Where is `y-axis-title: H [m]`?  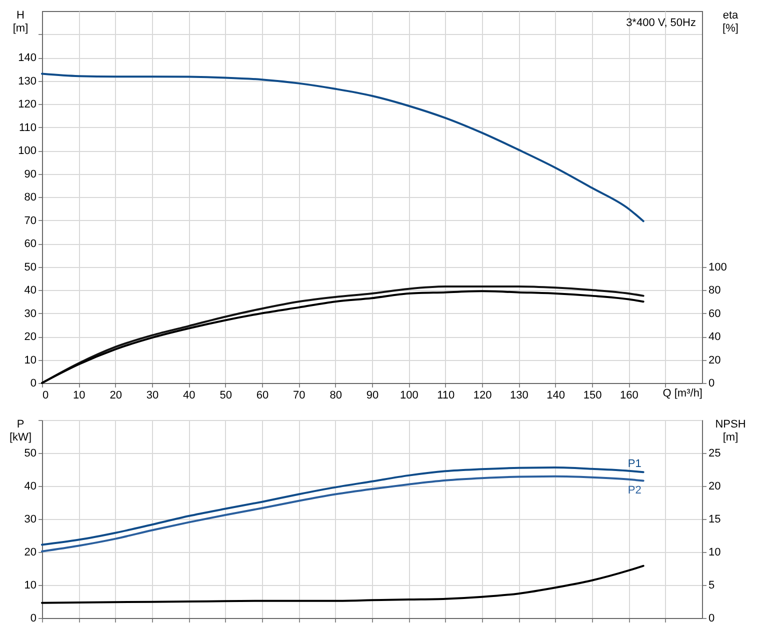
y-axis-title: H [m] is located at coordinates (20, 22).